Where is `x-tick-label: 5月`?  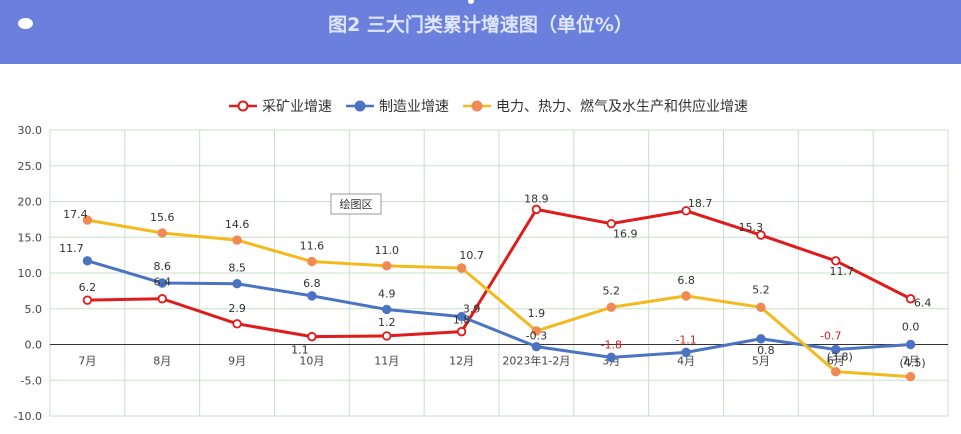 x-tick-label: 5月 is located at coordinates (761, 361).